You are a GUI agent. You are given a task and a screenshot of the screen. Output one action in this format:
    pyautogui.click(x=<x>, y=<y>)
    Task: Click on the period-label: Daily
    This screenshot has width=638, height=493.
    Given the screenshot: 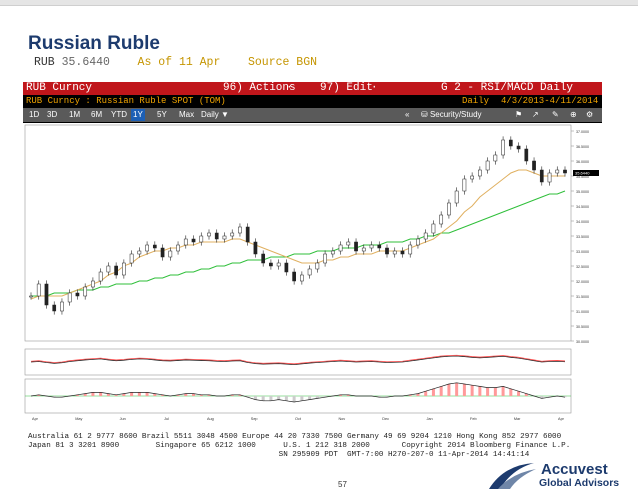 What is the action you would take?
    pyautogui.click(x=476, y=101)
    